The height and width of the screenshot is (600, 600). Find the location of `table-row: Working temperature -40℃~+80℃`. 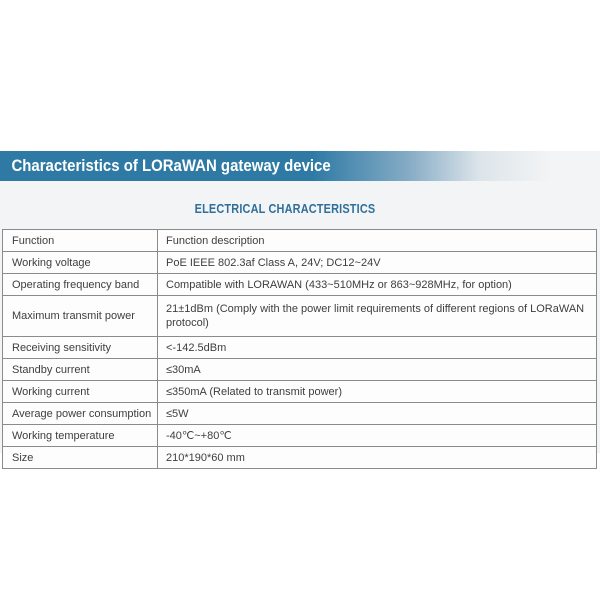

table-row: Working temperature -40℃~+80℃ is located at coordinates (299, 435).